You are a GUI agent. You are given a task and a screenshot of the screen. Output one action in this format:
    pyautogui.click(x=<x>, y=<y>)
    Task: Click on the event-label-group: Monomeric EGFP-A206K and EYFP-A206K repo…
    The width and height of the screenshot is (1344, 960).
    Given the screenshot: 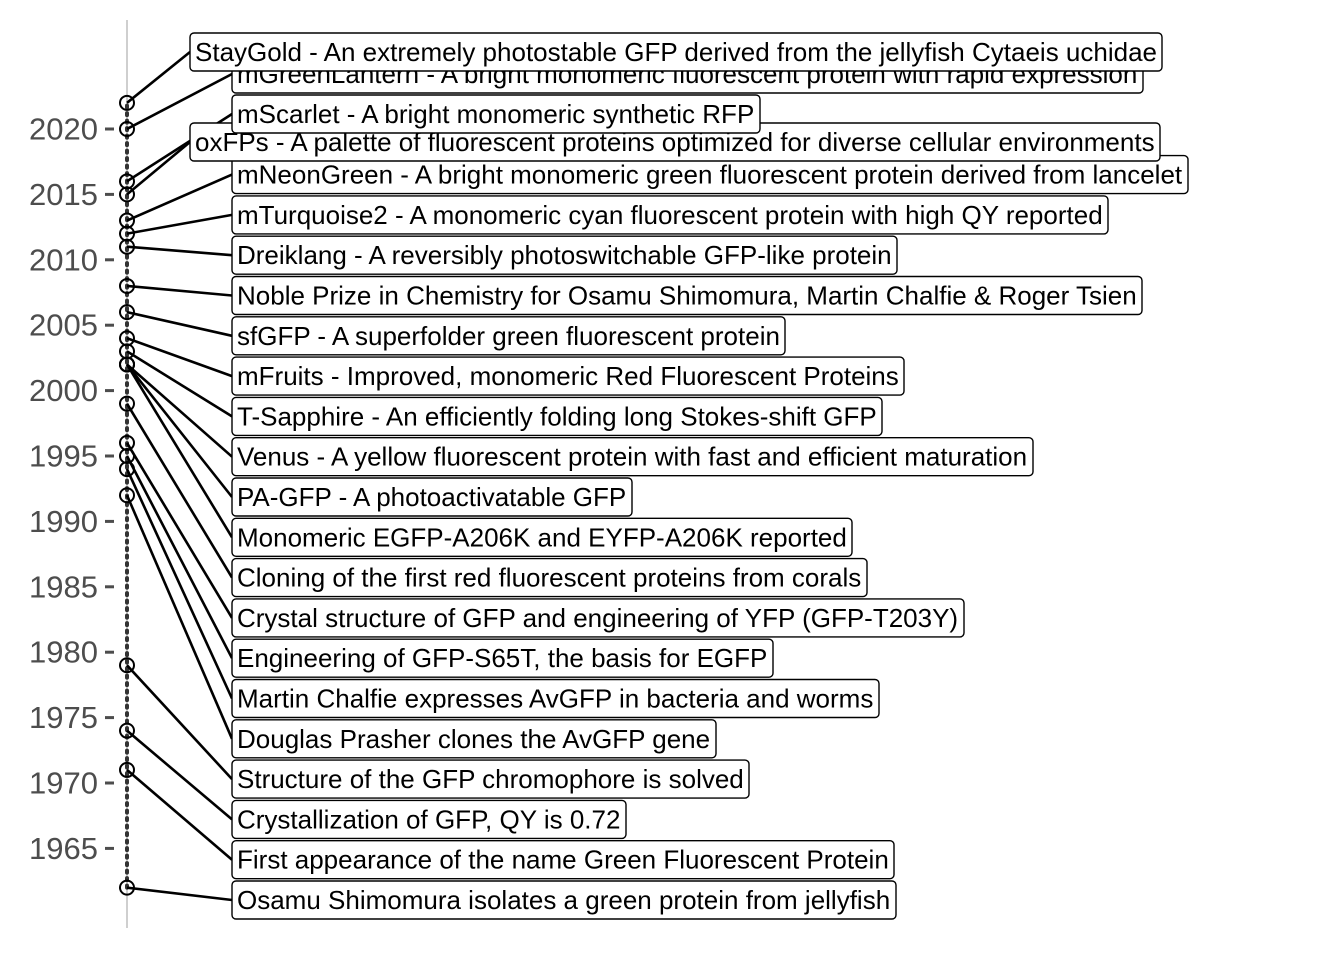 What is the action you would take?
    pyautogui.click(x=542, y=537)
    